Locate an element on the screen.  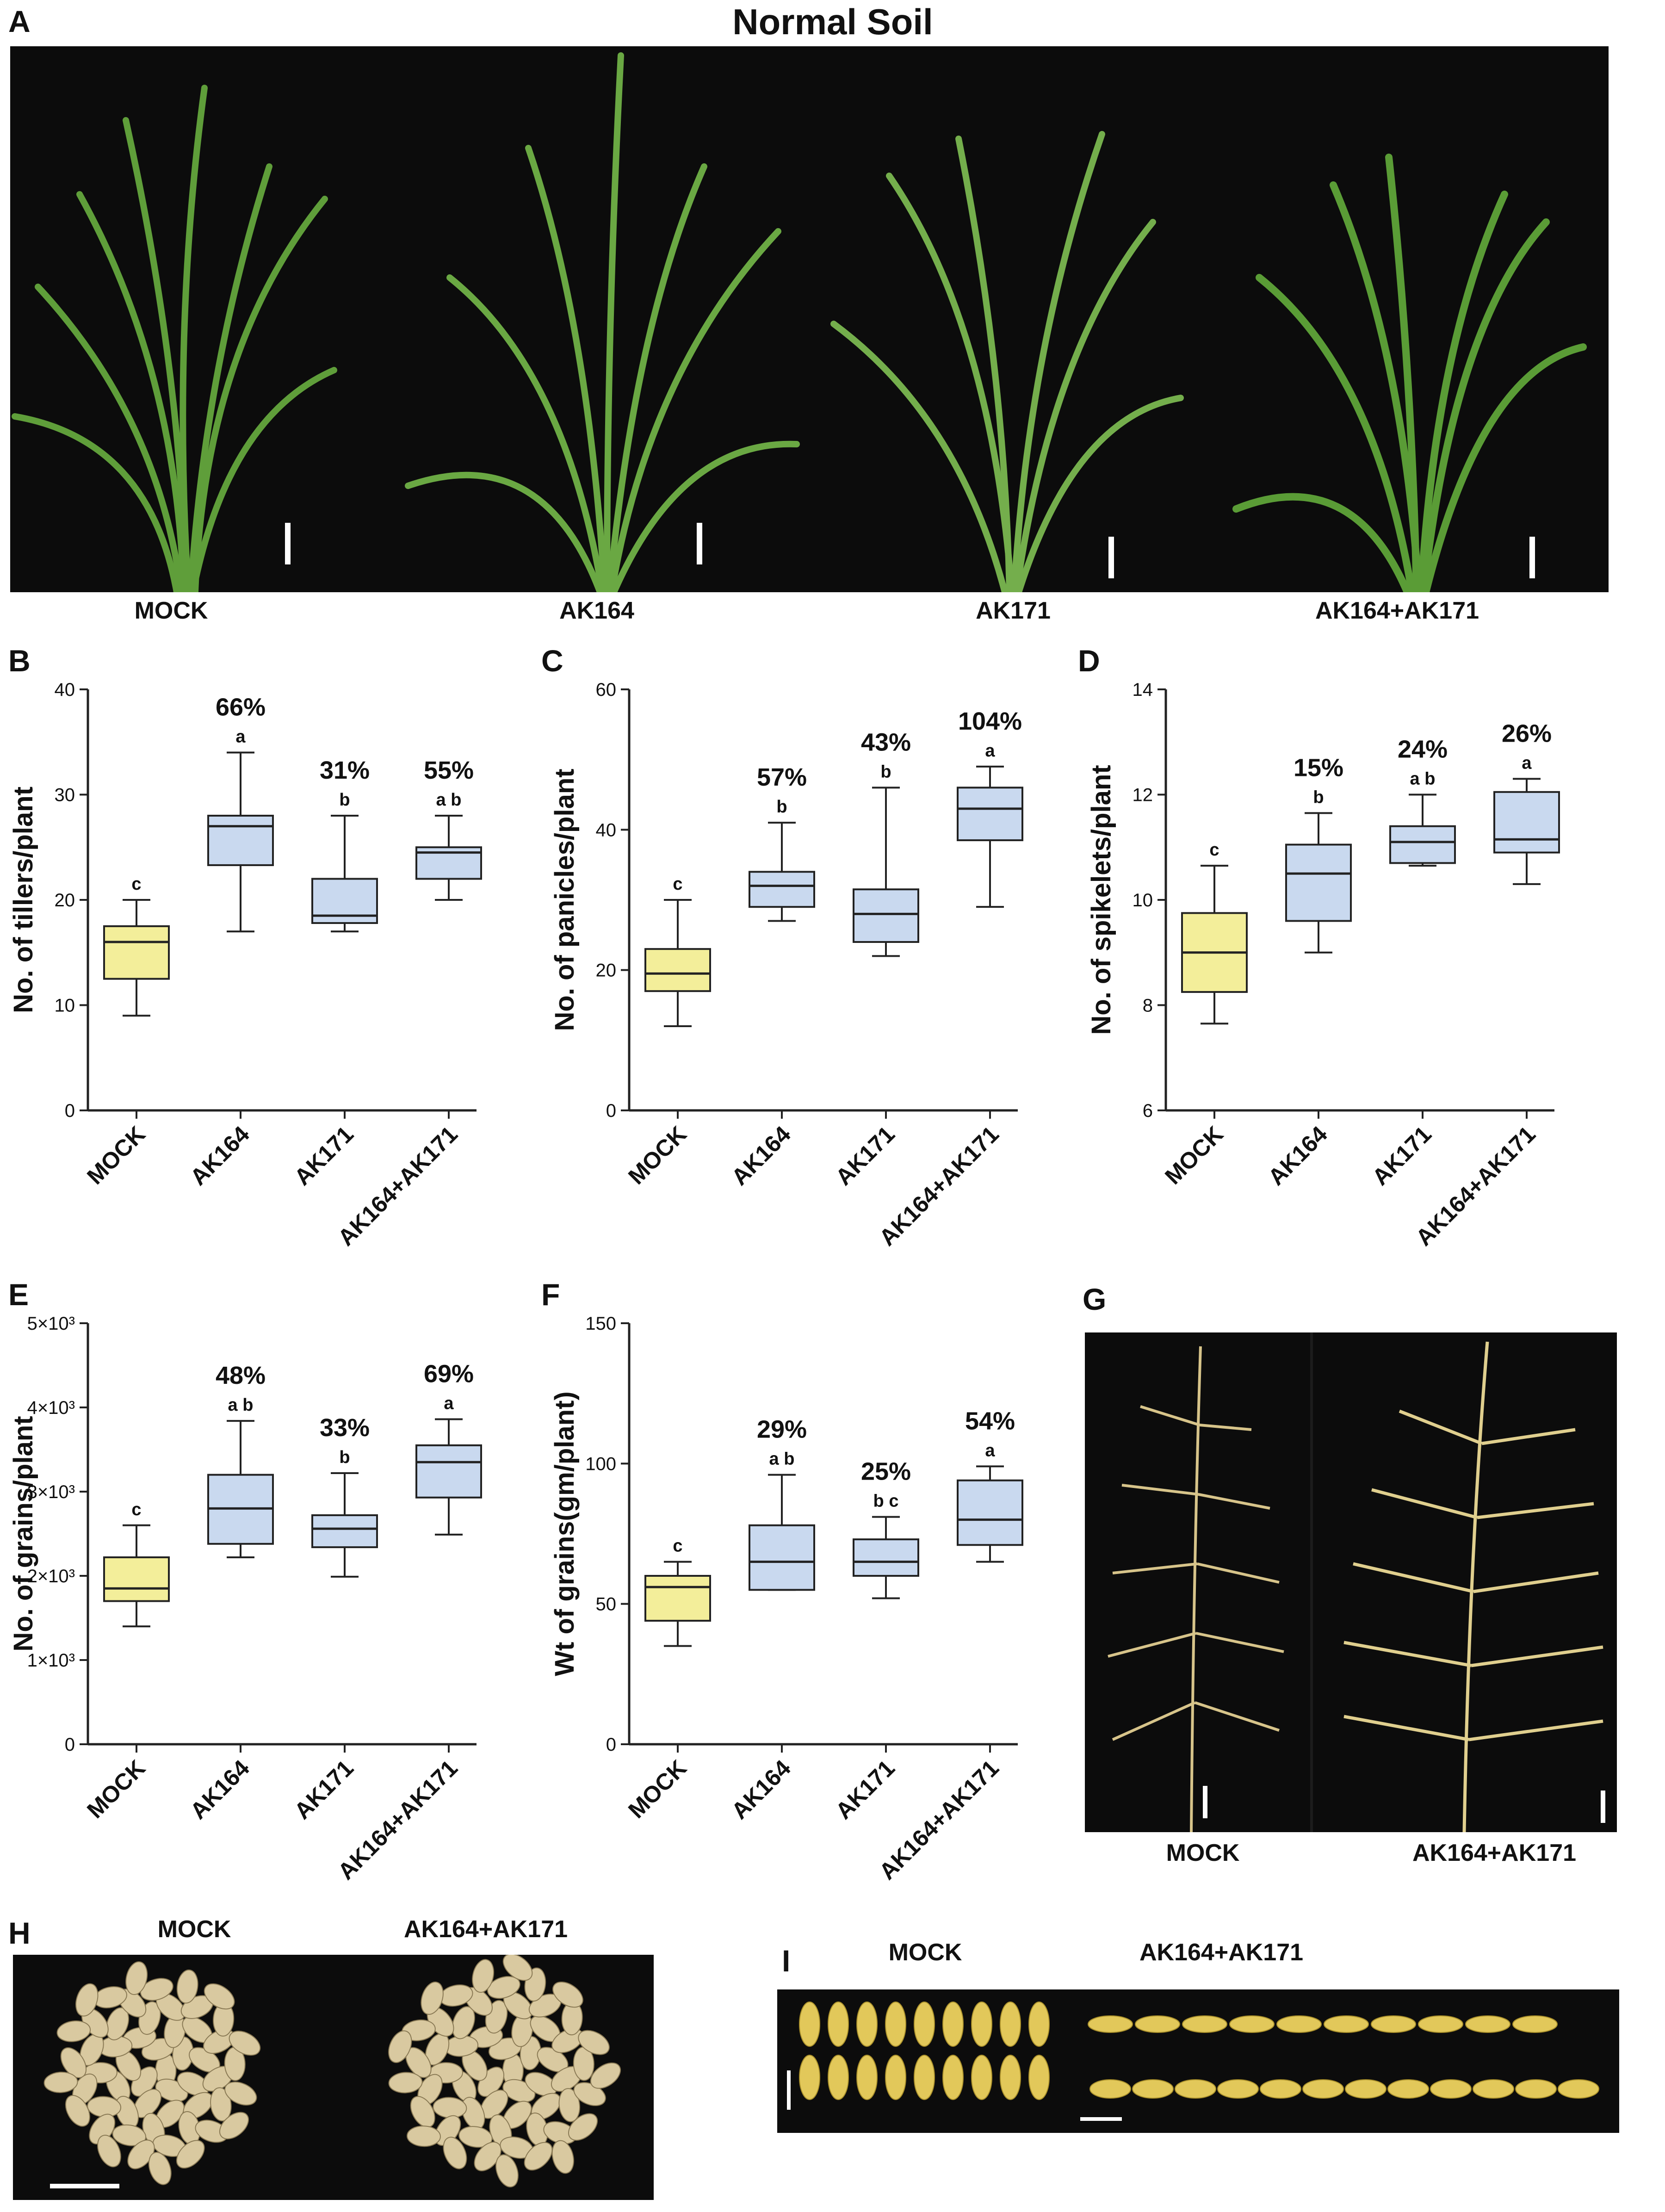
y-tick-label: 12 is located at coordinates (1143, 795).